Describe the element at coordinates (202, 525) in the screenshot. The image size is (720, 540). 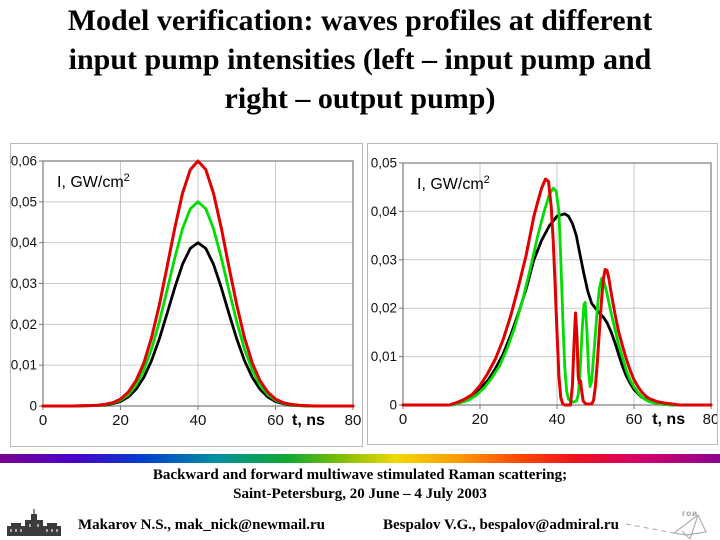
I see `author-makarov: Makarov N.S., mak_nick@newmail.ru` at that location.